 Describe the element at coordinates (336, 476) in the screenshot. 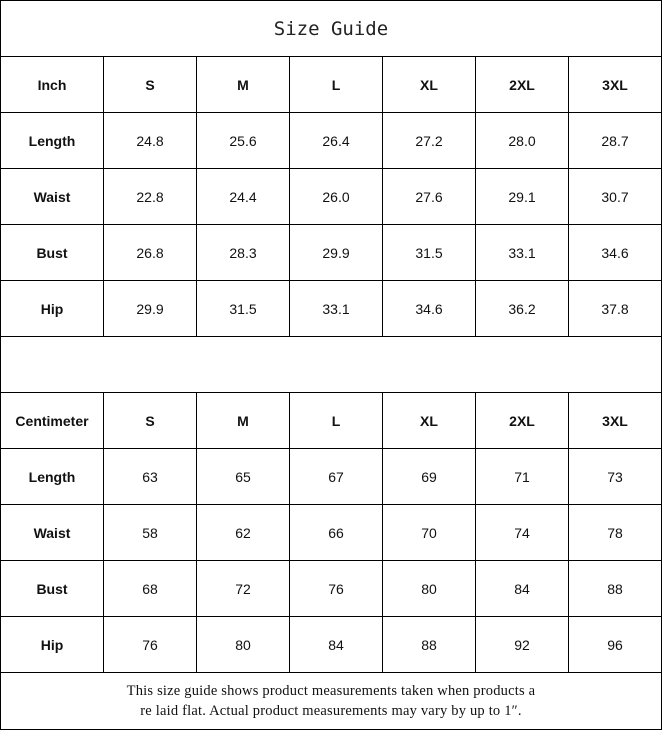

I see `measurement-cell: 67` at that location.